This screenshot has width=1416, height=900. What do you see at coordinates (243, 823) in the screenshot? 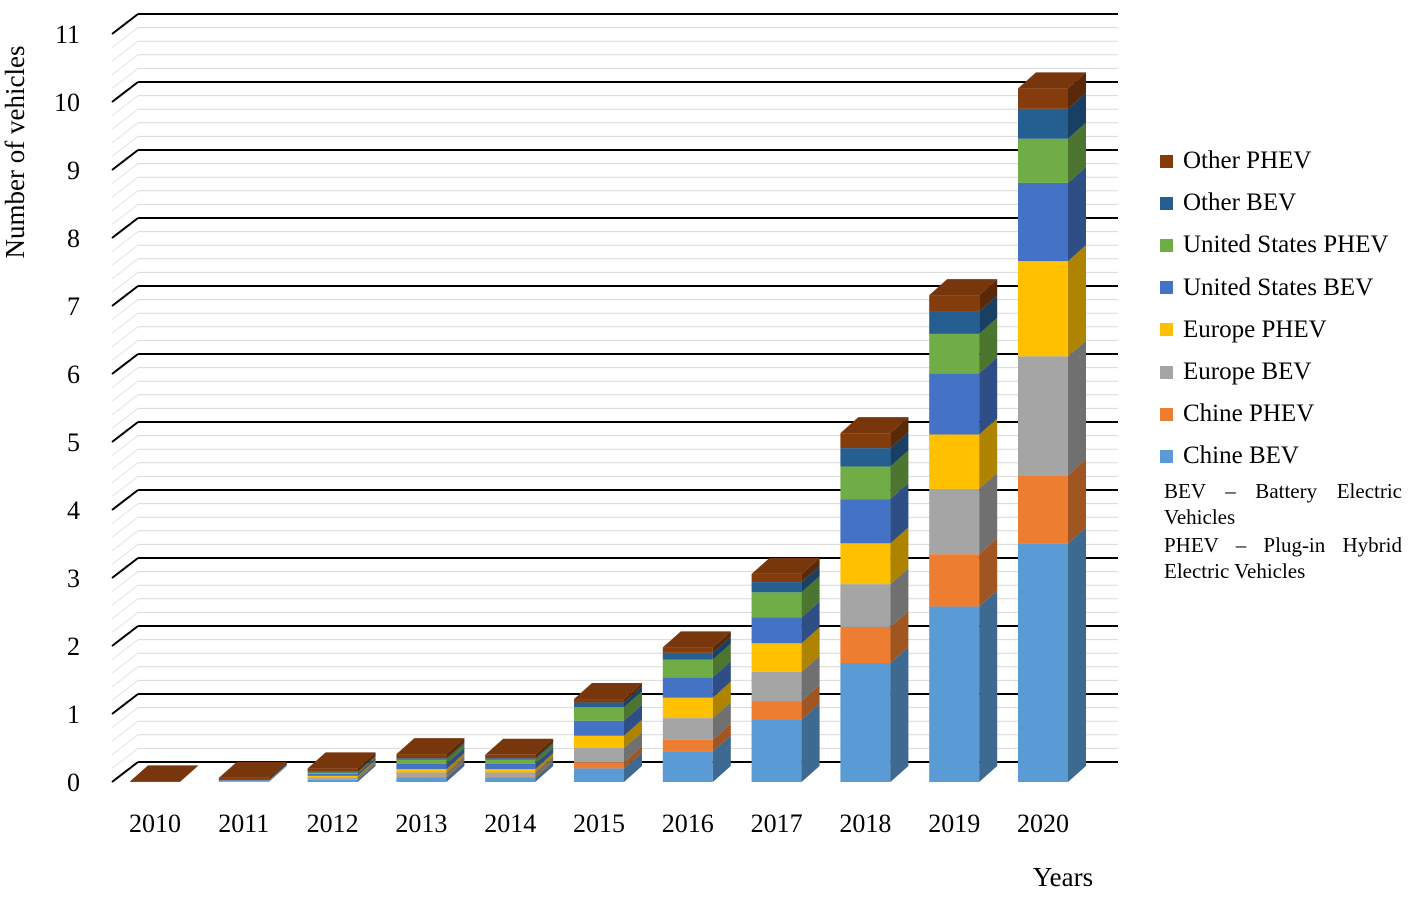
I see `x-tick-label: 2011` at bounding box center [243, 823].